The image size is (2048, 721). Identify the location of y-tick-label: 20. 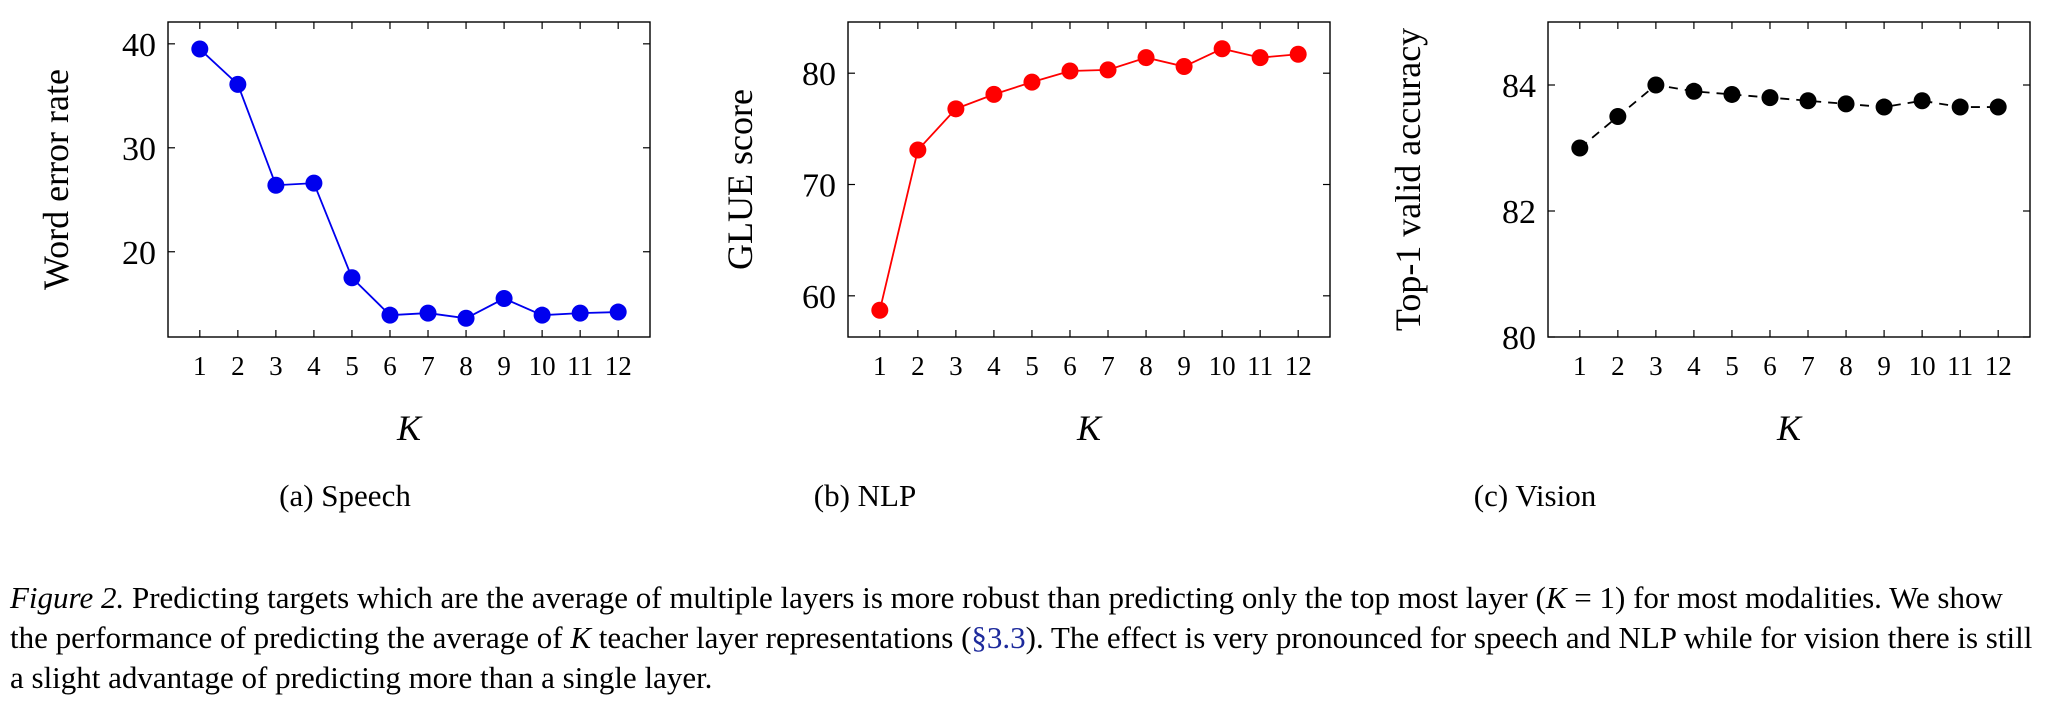
(139, 253).